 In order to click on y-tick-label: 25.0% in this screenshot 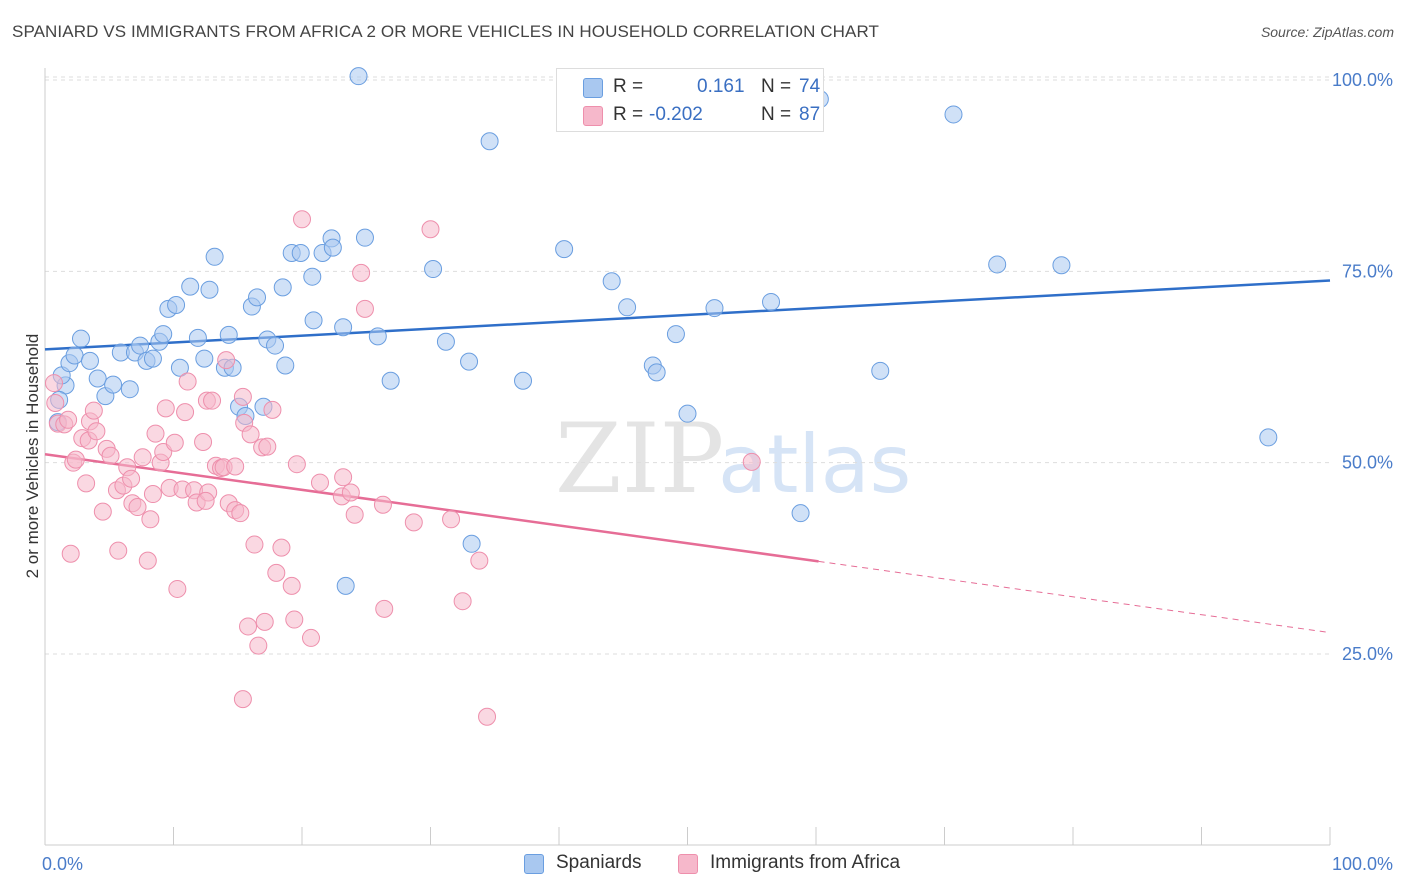, I will do `click(1367, 654)`.